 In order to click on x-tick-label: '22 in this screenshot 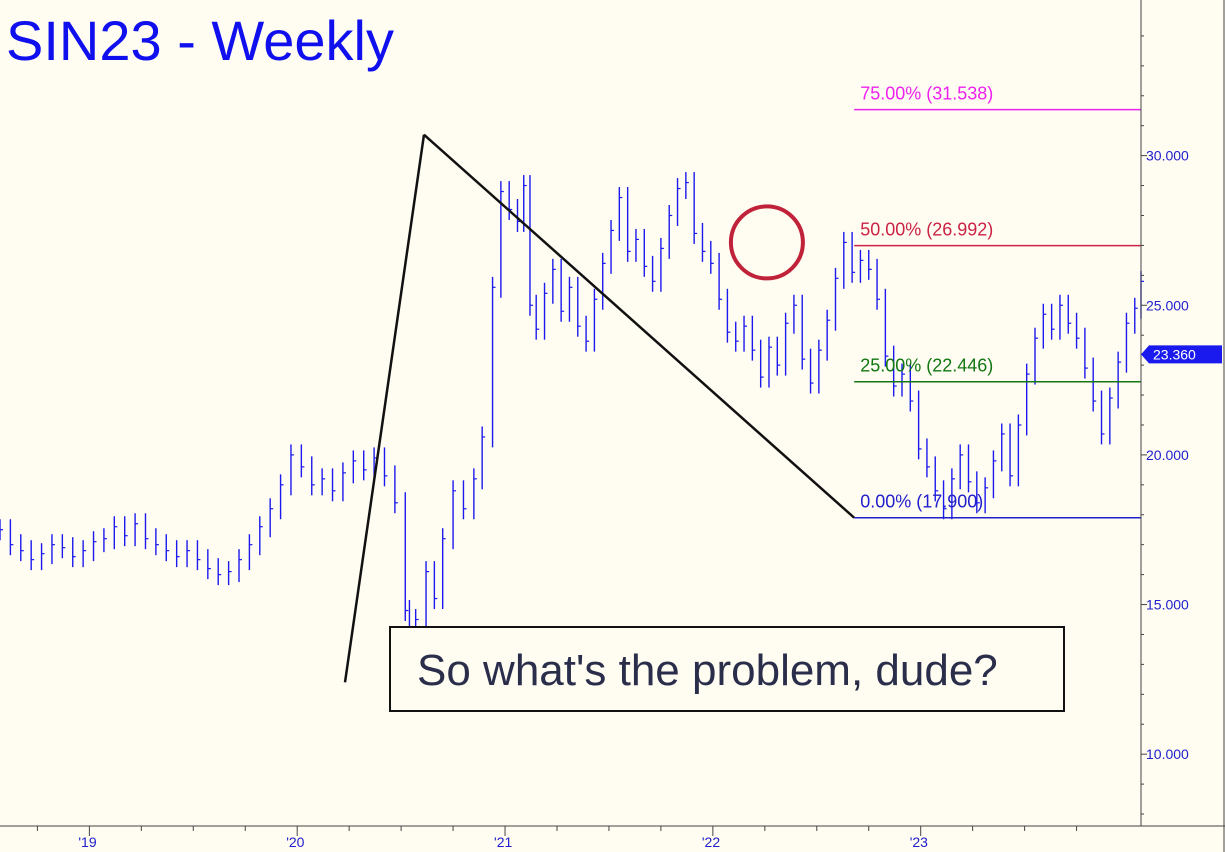, I will do `click(711, 842)`.